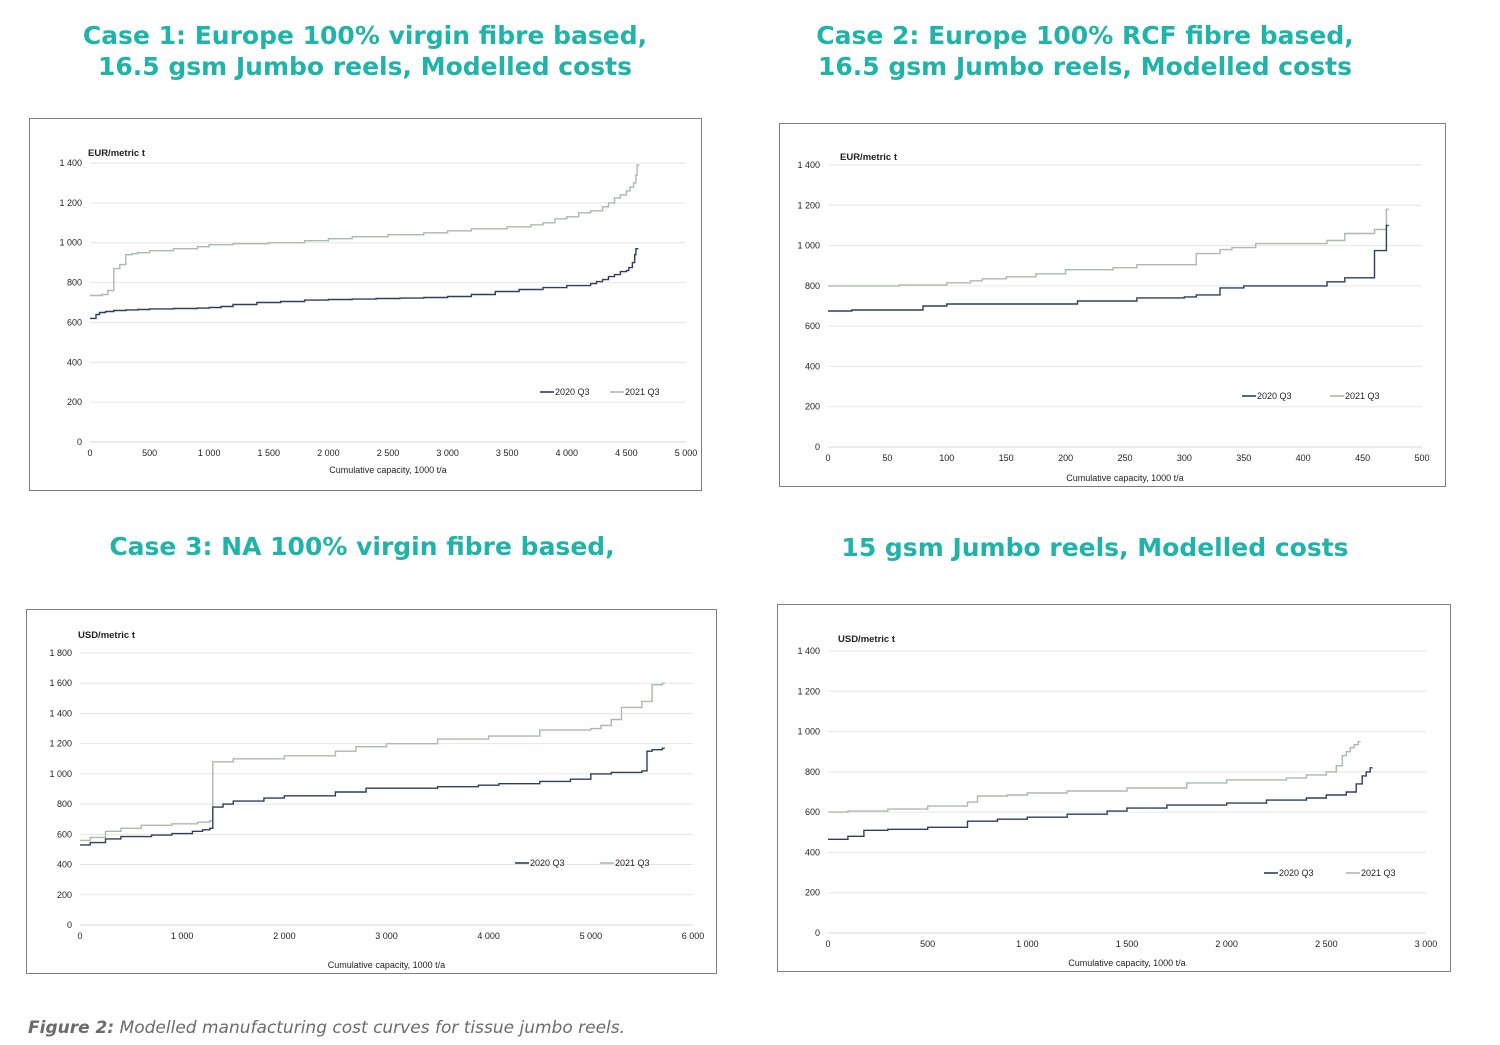 This screenshot has height=1045, width=1500. I want to click on chart3-ytick-label: 400, so click(64, 865).